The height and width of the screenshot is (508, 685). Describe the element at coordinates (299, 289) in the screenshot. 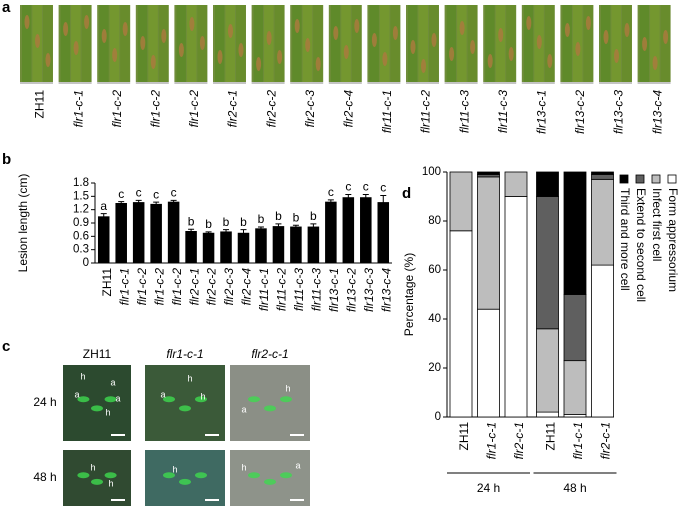

I see `x-tick-label: flr11-c-3` at that location.